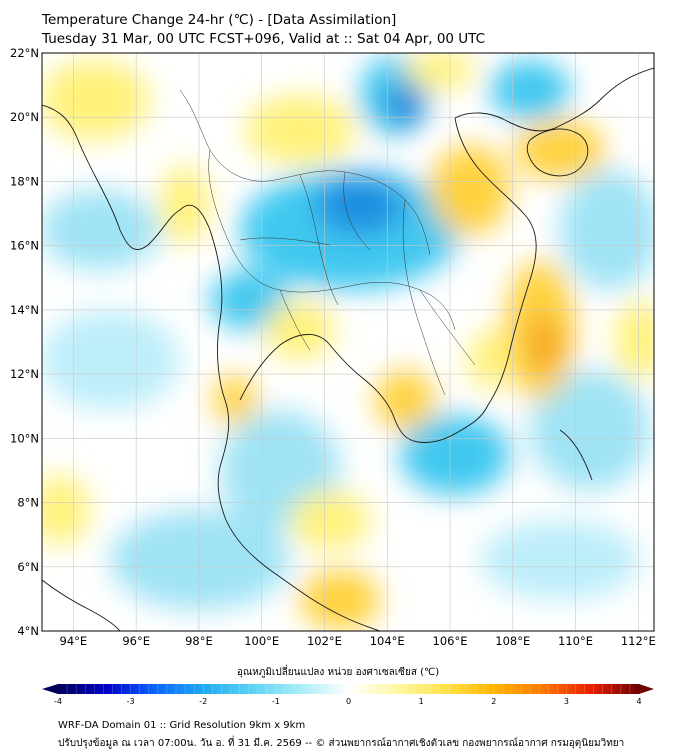 This screenshot has height=756, width=676. I want to click on latitude-tick-label: 6°N, so click(28, 567).